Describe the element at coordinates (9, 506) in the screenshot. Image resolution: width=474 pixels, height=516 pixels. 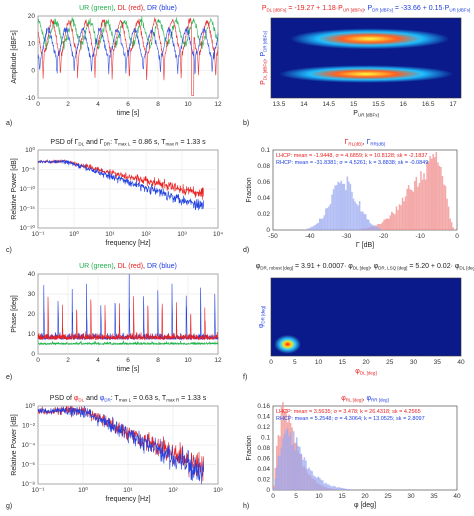
I see `panel-label-g: g)` at that location.